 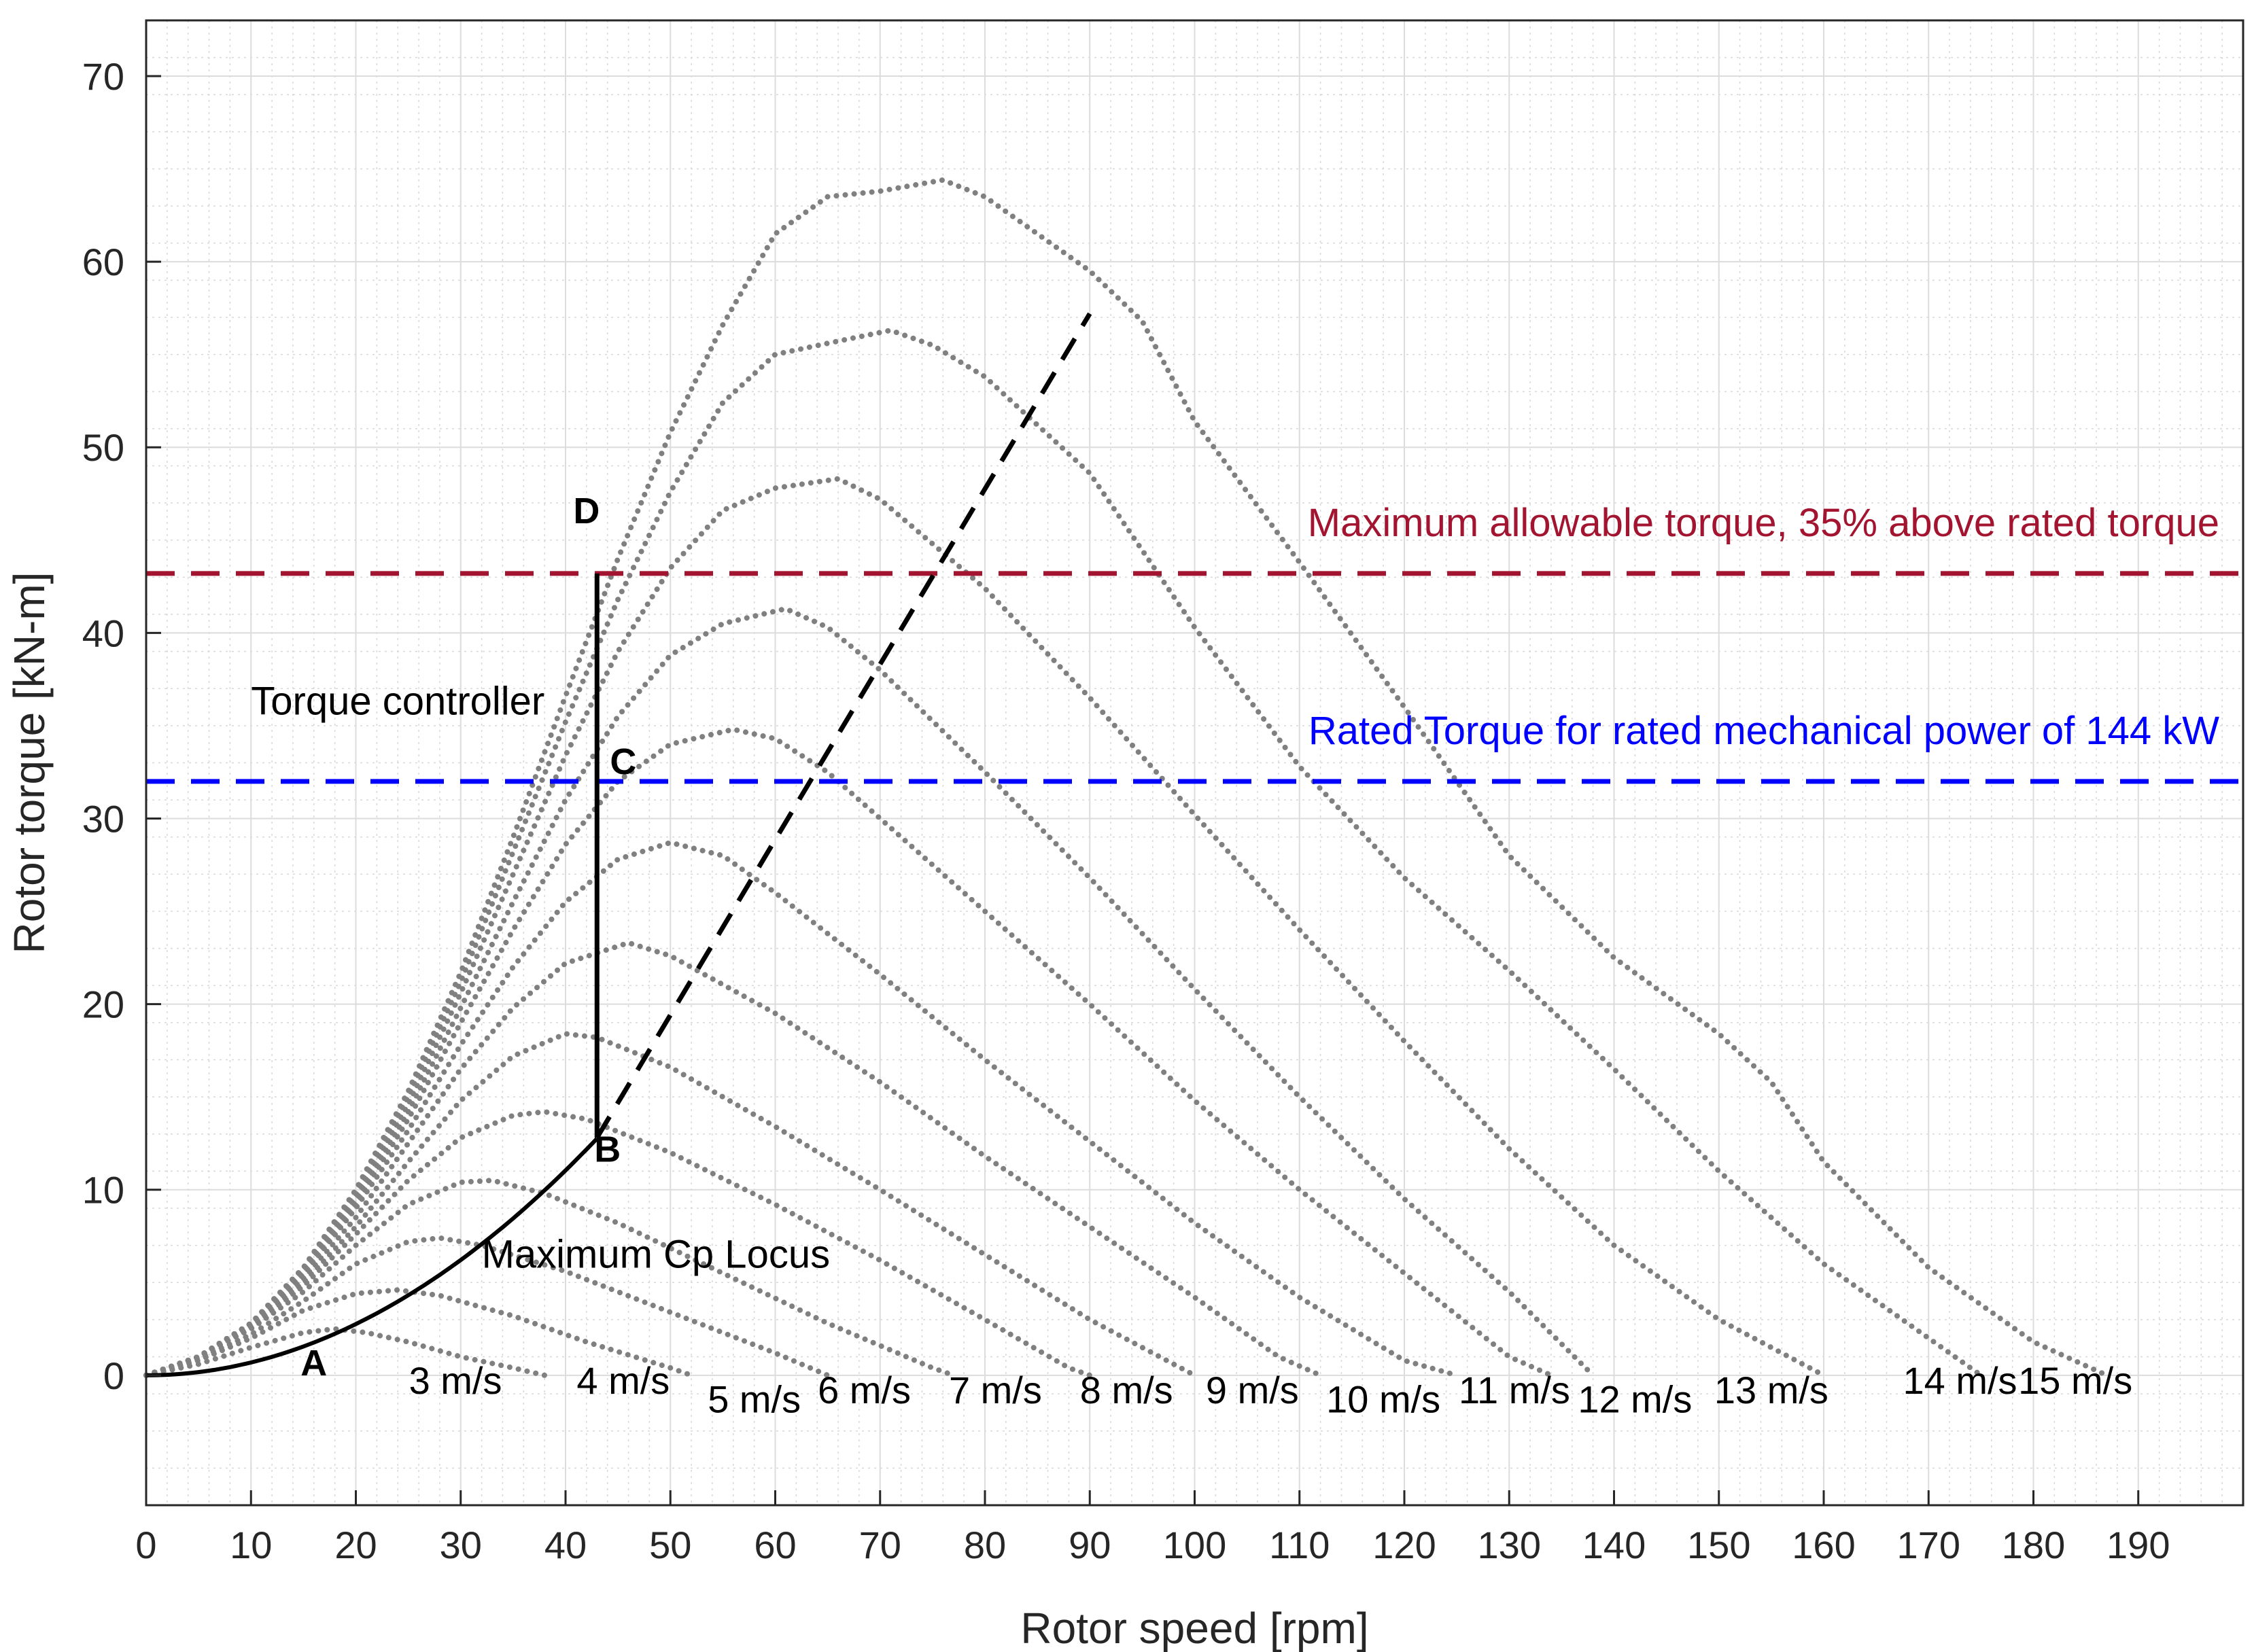 I want to click on wind-speed-label: 7 m/s, so click(x=995, y=1390).